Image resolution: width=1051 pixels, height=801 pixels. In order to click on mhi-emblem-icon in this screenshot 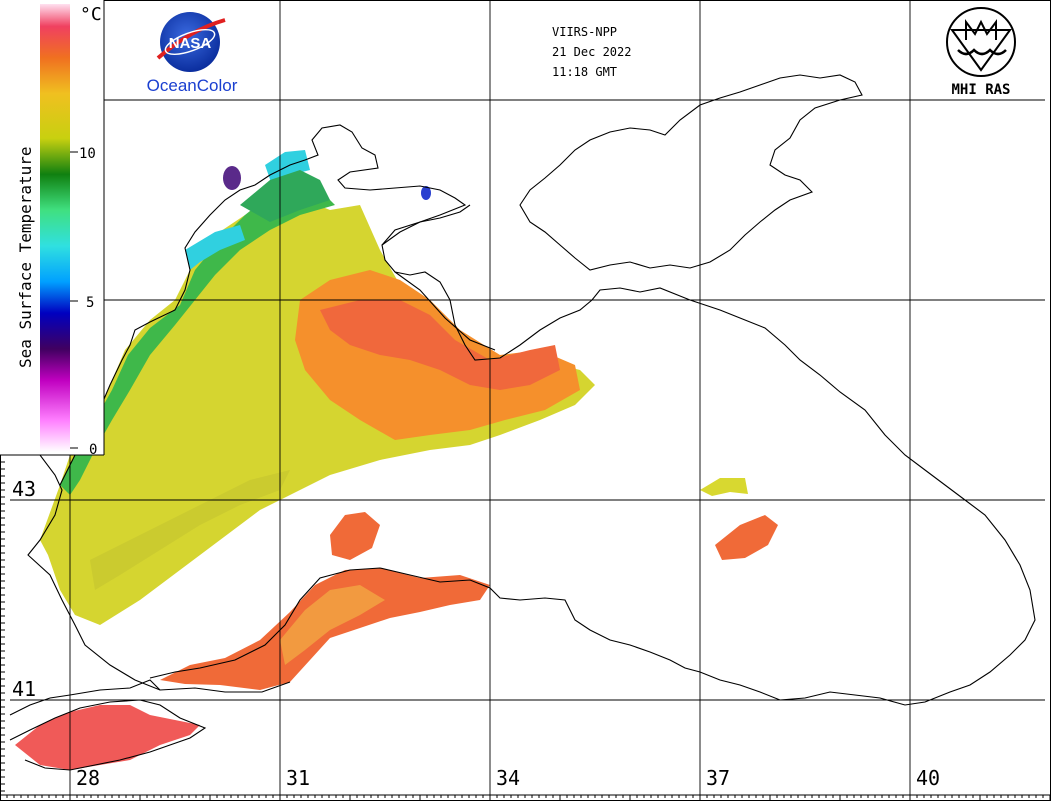, I will do `click(981, 42)`.